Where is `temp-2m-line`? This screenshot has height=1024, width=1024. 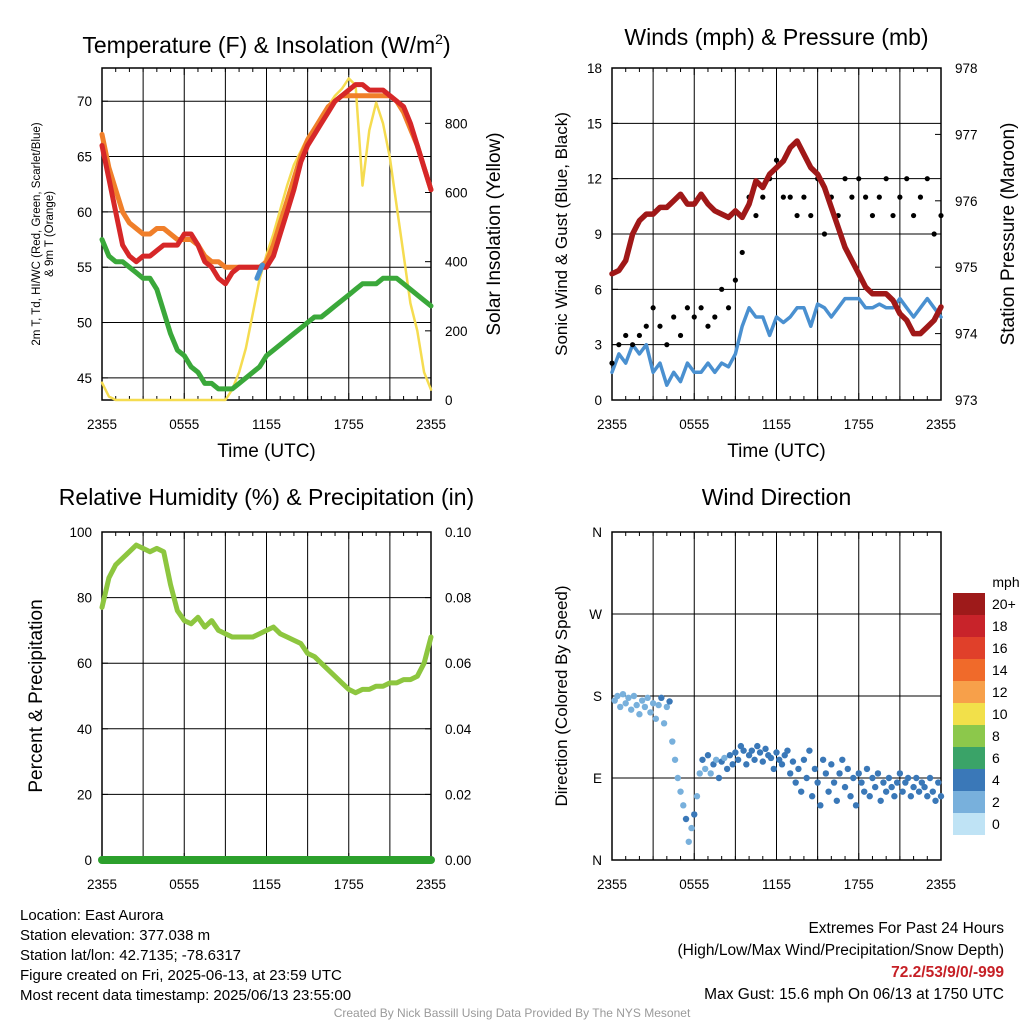 temp-2m-line is located at coordinates (266, 184).